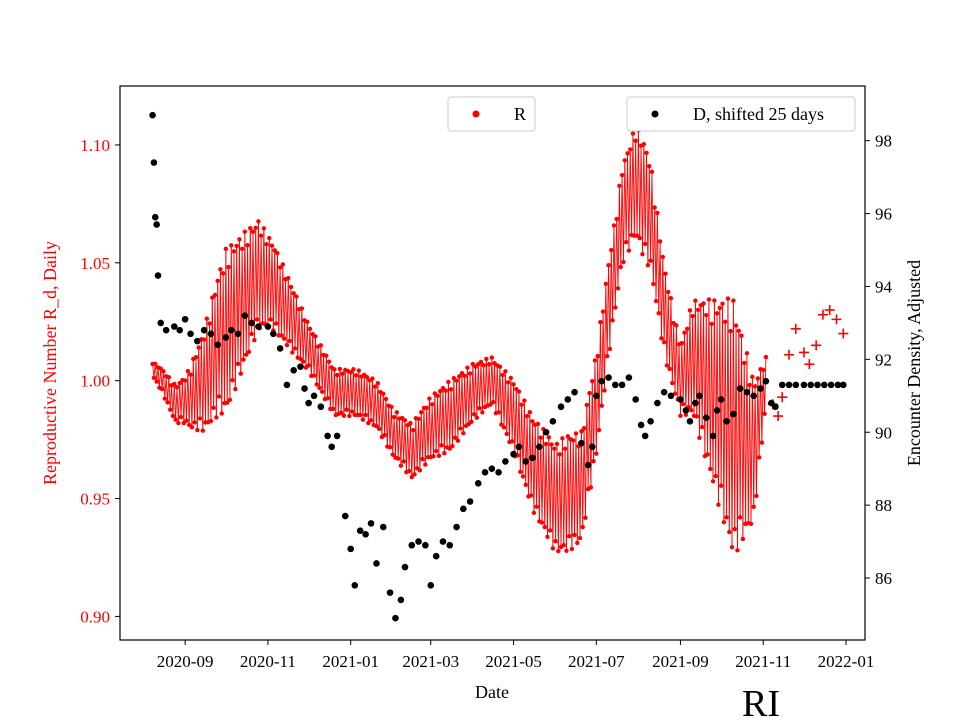 This screenshot has width=960, height=720. Describe the element at coordinates (884, 286) in the screenshot. I see `y-right-tick-label: 94` at that location.